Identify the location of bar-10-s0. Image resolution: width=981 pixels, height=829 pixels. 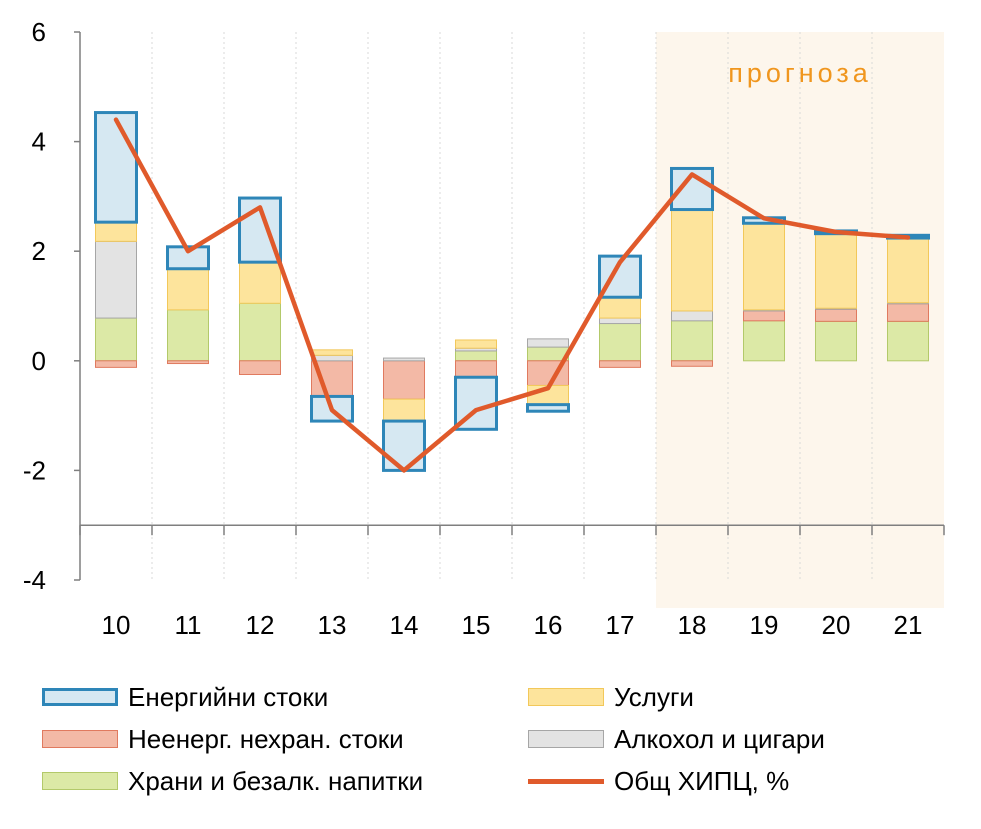
(116, 339).